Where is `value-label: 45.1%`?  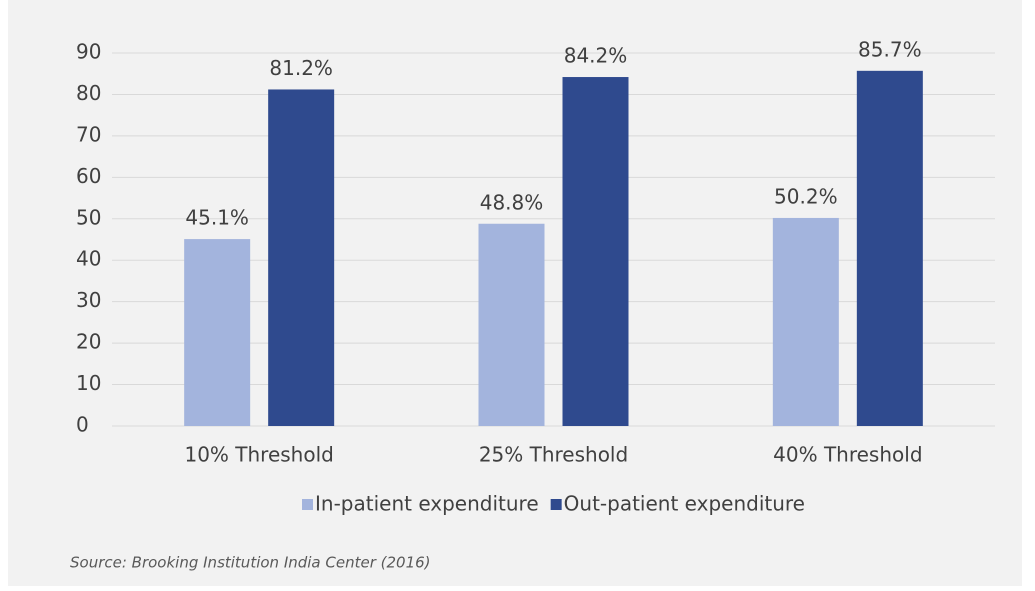 value-label: 45.1% is located at coordinates (217, 218).